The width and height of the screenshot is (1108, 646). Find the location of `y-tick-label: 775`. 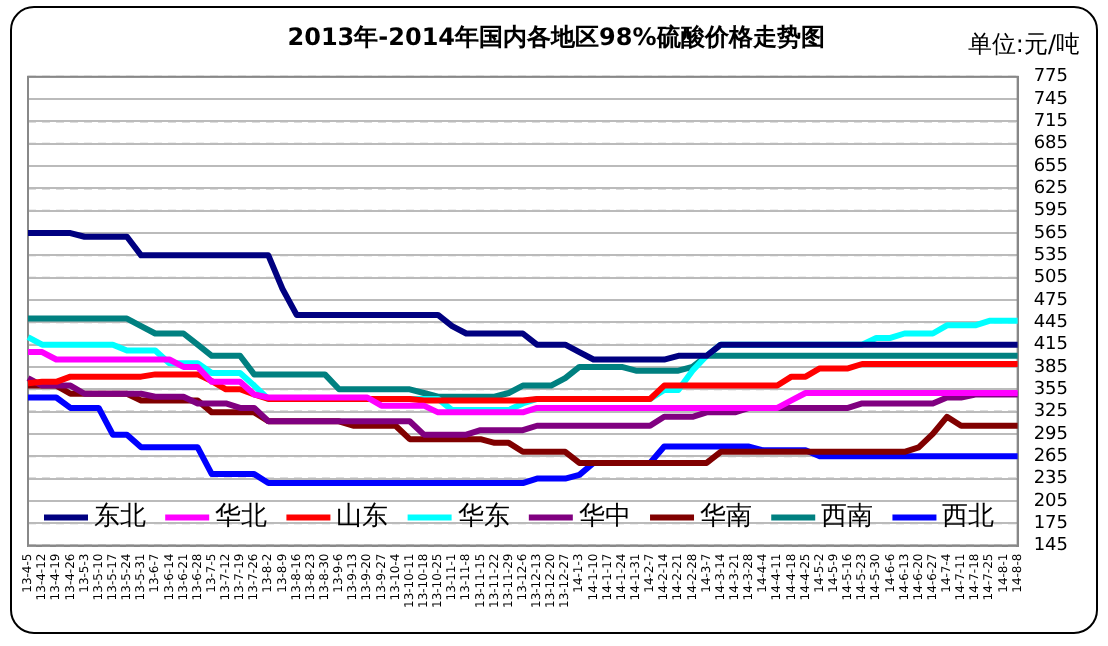

y-tick-label: 775 is located at coordinates (1051, 77).